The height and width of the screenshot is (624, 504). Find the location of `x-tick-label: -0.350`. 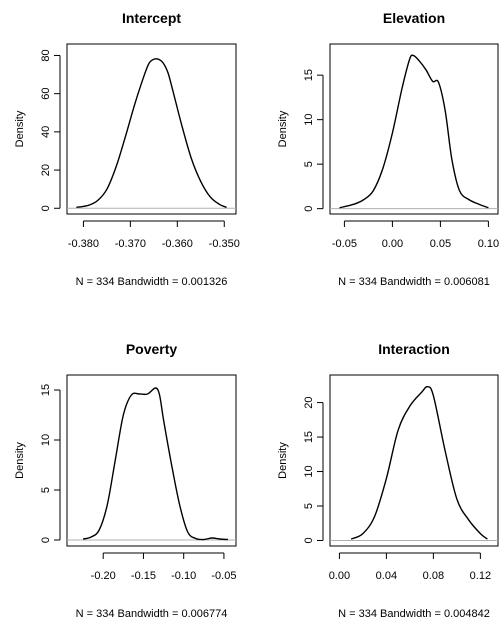

x-tick-label: -0.350 is located at coordinates (224, 244).